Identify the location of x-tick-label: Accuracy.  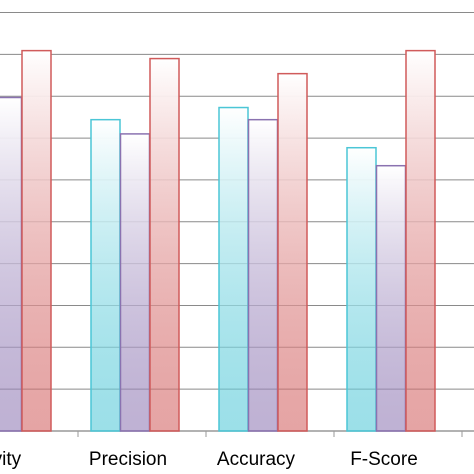
(256, 459).